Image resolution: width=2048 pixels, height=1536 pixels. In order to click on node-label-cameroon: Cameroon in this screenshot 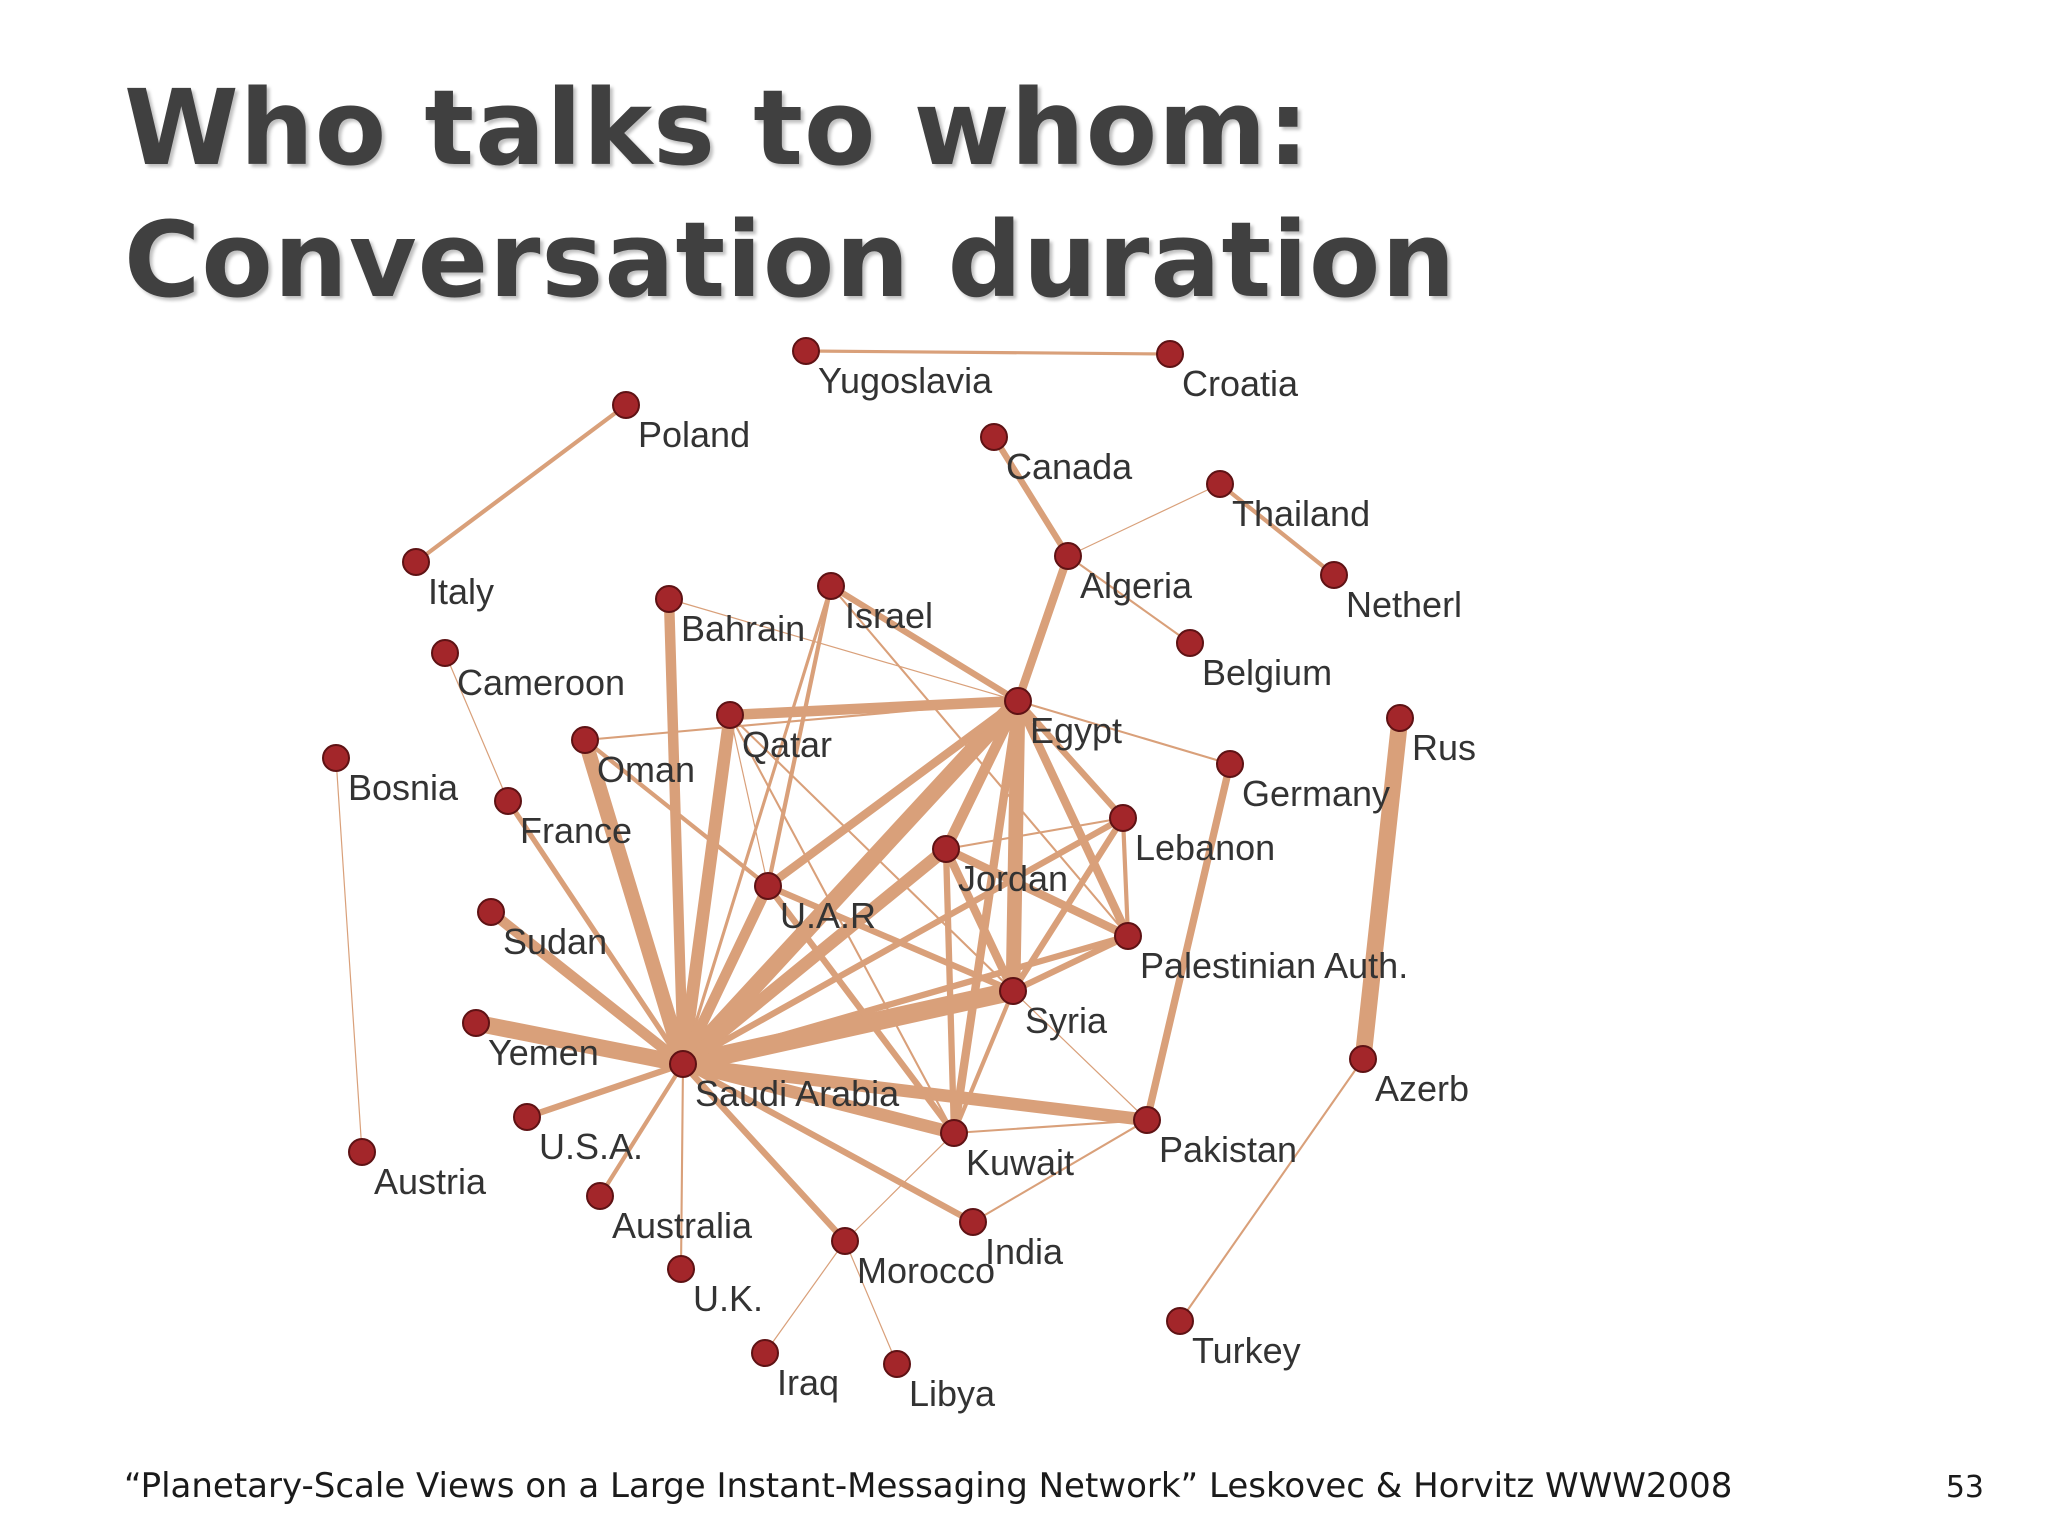, I will do `click(541, 682)`.